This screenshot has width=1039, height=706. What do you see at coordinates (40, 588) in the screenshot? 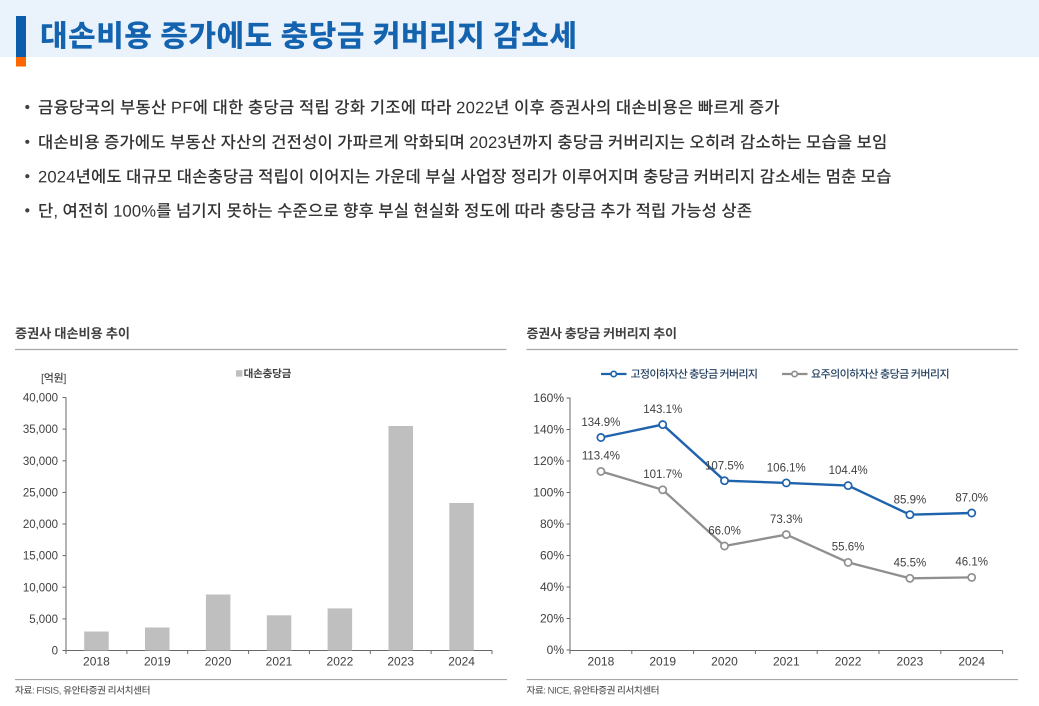
I see `svg-text: 10,000` at bounding box center [40, 588].